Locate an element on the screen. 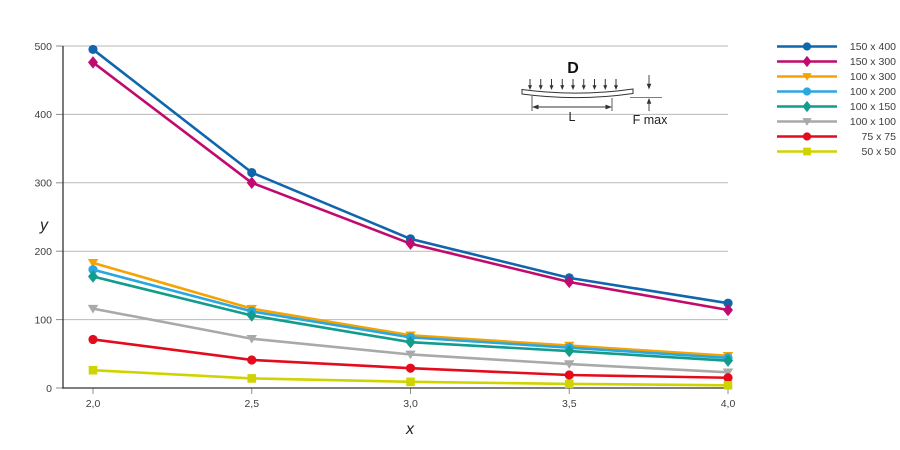 The height and width of the screenshot is (450, 900). inset-title: D is located at coordinates (573, 68).